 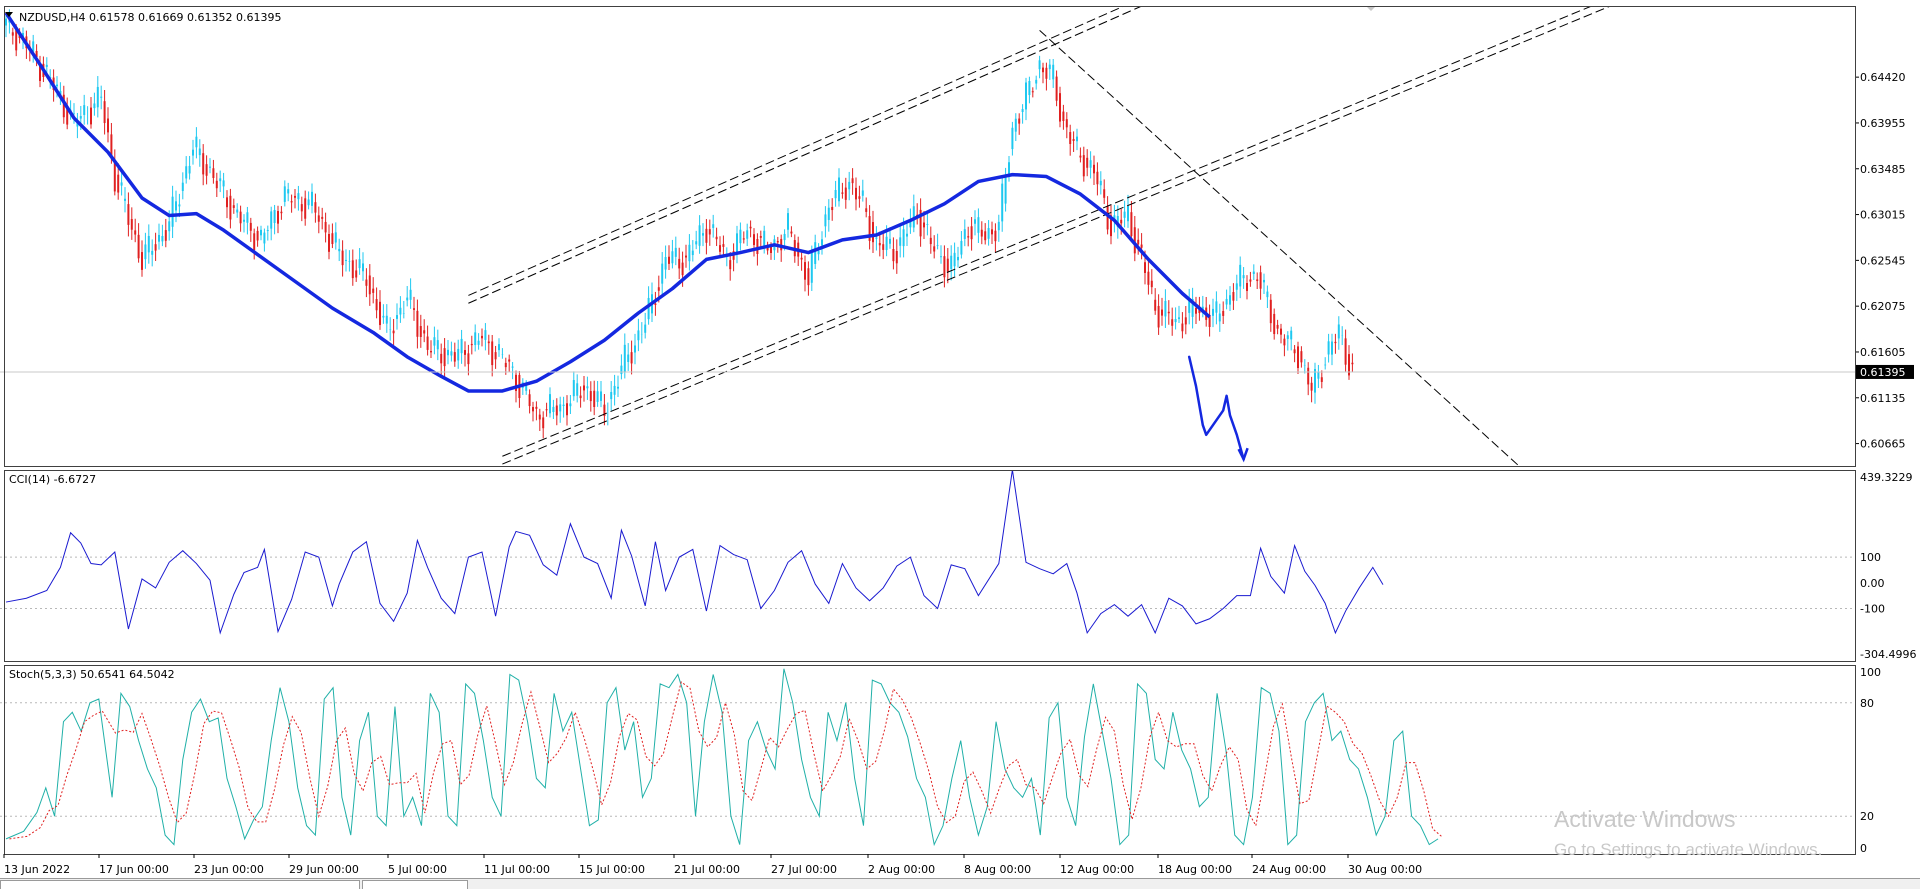 What do you see at coordinates (612, 869) in the screenshot?
I see `time-tick-label: 15 Jul 00:00` at bounding box center [612, 869].